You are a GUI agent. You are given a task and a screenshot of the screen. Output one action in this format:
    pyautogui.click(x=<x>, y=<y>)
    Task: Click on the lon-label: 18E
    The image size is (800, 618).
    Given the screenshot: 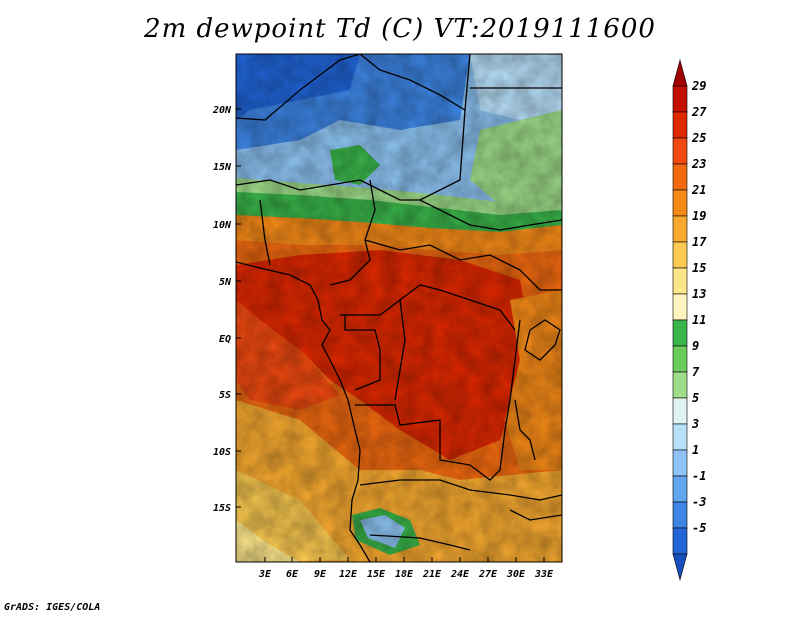 What is the action you would take?
    pyautogui.click(x=404, y=574)
    